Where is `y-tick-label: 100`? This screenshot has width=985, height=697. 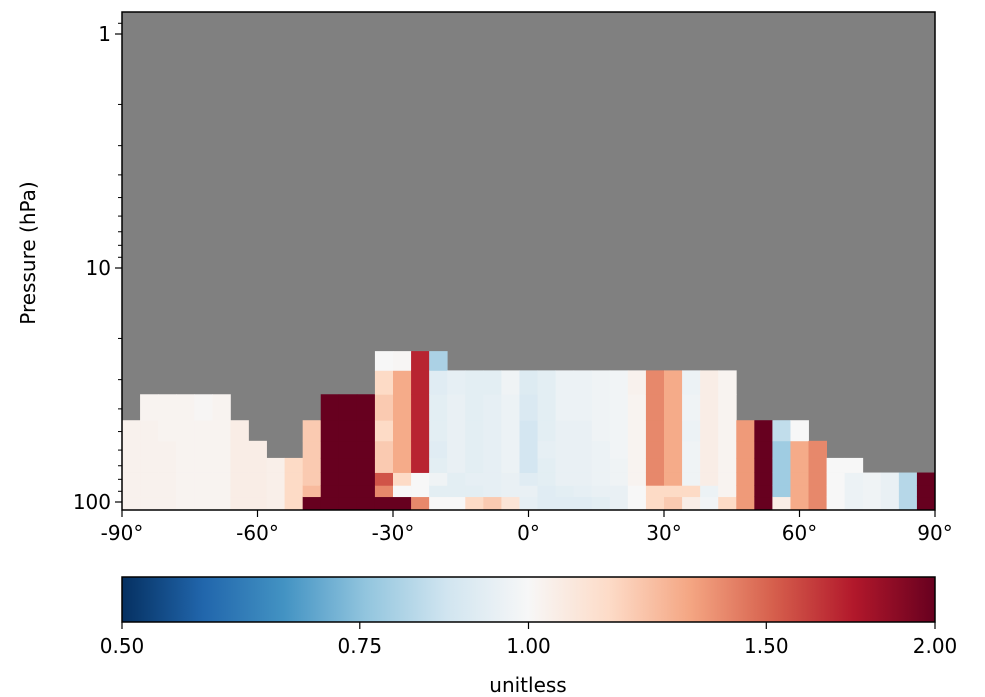 y-tick-label: 100 is located at coordinates (92, 502).